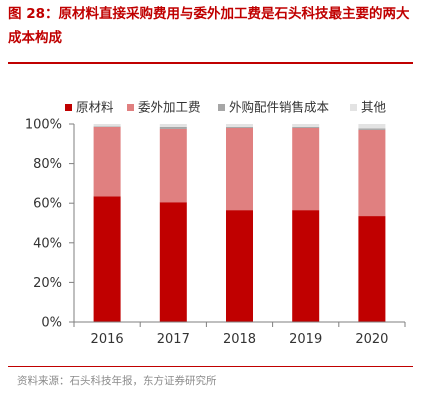 This screenshot has width=421, height=411. What do you see at coordinates (209, 26) in the screenshot?
I see `chart-title: 图 28：原材料直接采购费用与委外加工费是石头科技最主要的两大成本构成` at bounding box center [209, 26].